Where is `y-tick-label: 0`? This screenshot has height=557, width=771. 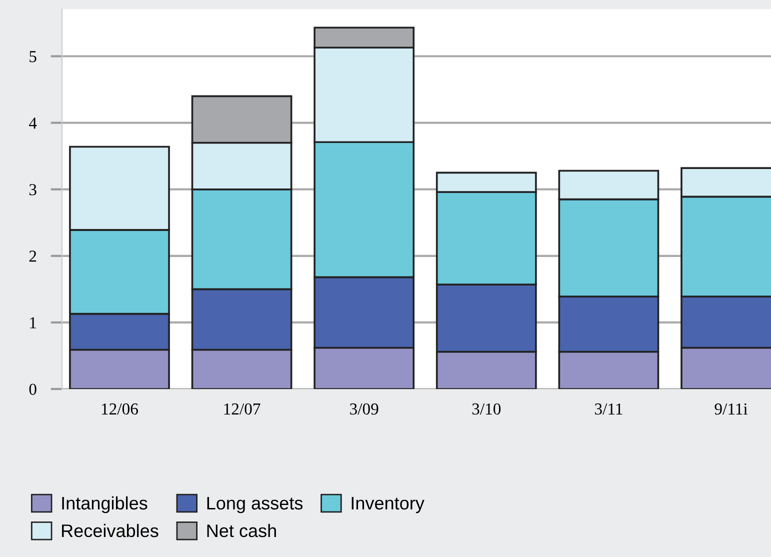
y-tick-label: 0 is located at coordinates (32, 389).